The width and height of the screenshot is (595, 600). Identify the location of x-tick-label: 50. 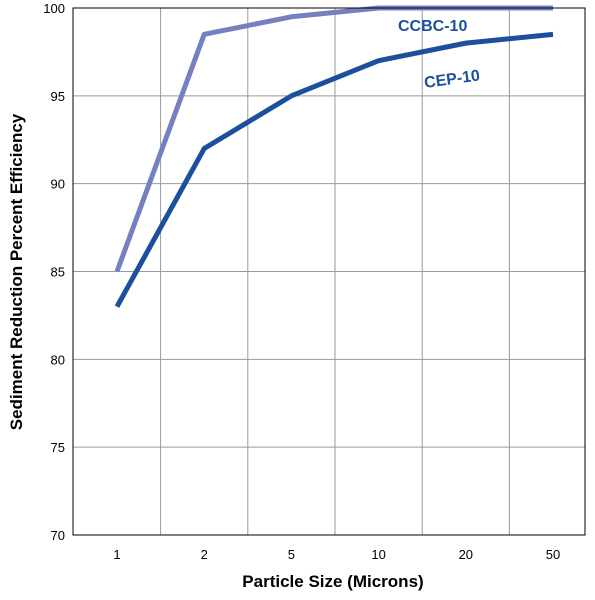
(553, 554).